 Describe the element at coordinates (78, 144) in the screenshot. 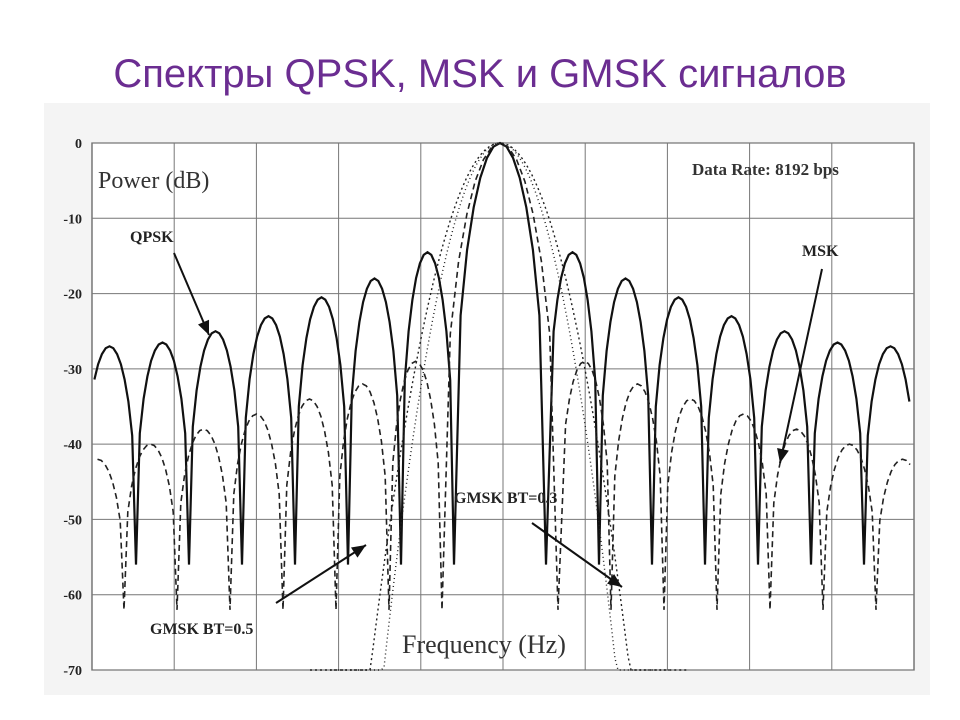

I see `y-tick-label: 0` at that location.